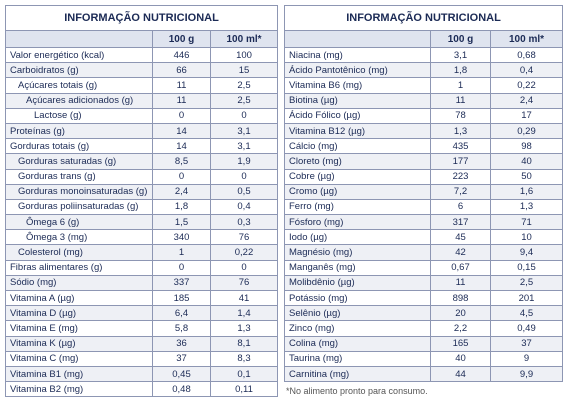 This screenshot has height=402, width=570. I want to click on row: Zinco (mg) 2,2 0,49, so click(424, 328).